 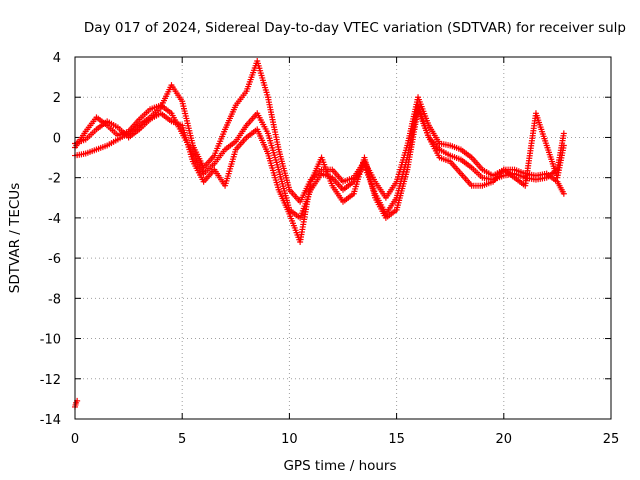 I want to click on y-tick-label: 2, so click(x=57, y=98).